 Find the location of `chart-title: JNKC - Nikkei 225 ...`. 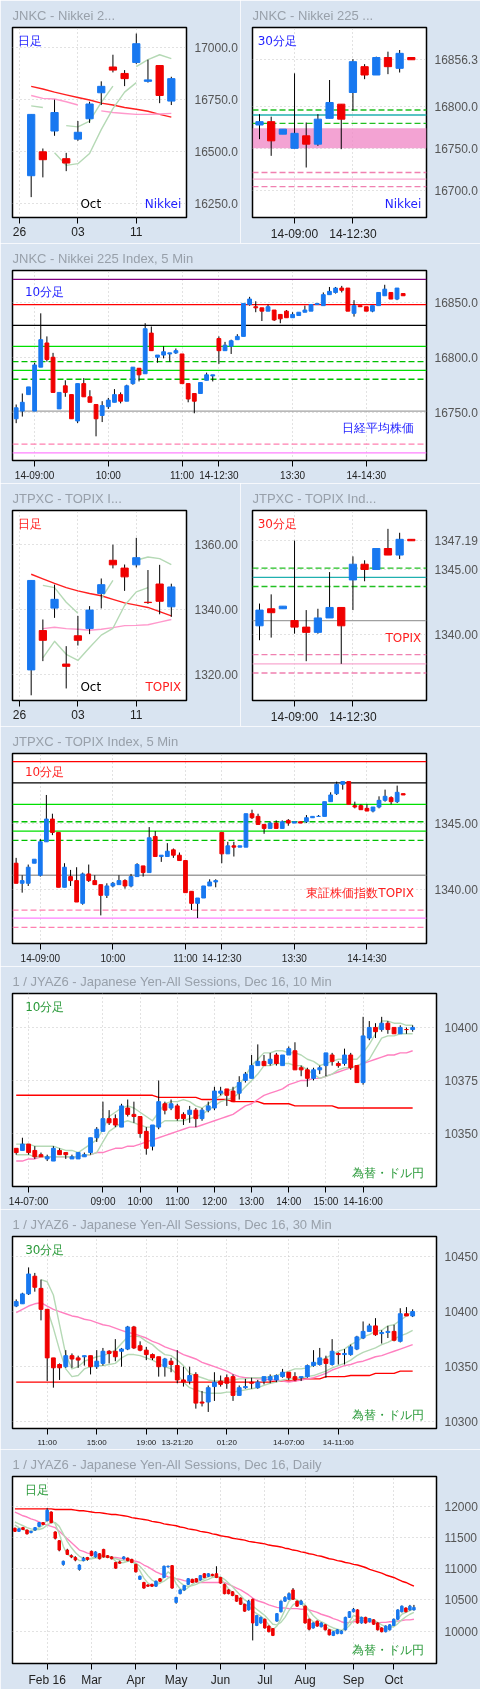

chart-title: JNKC - Nikkei 225 ... is located at coordinates (313, 15).